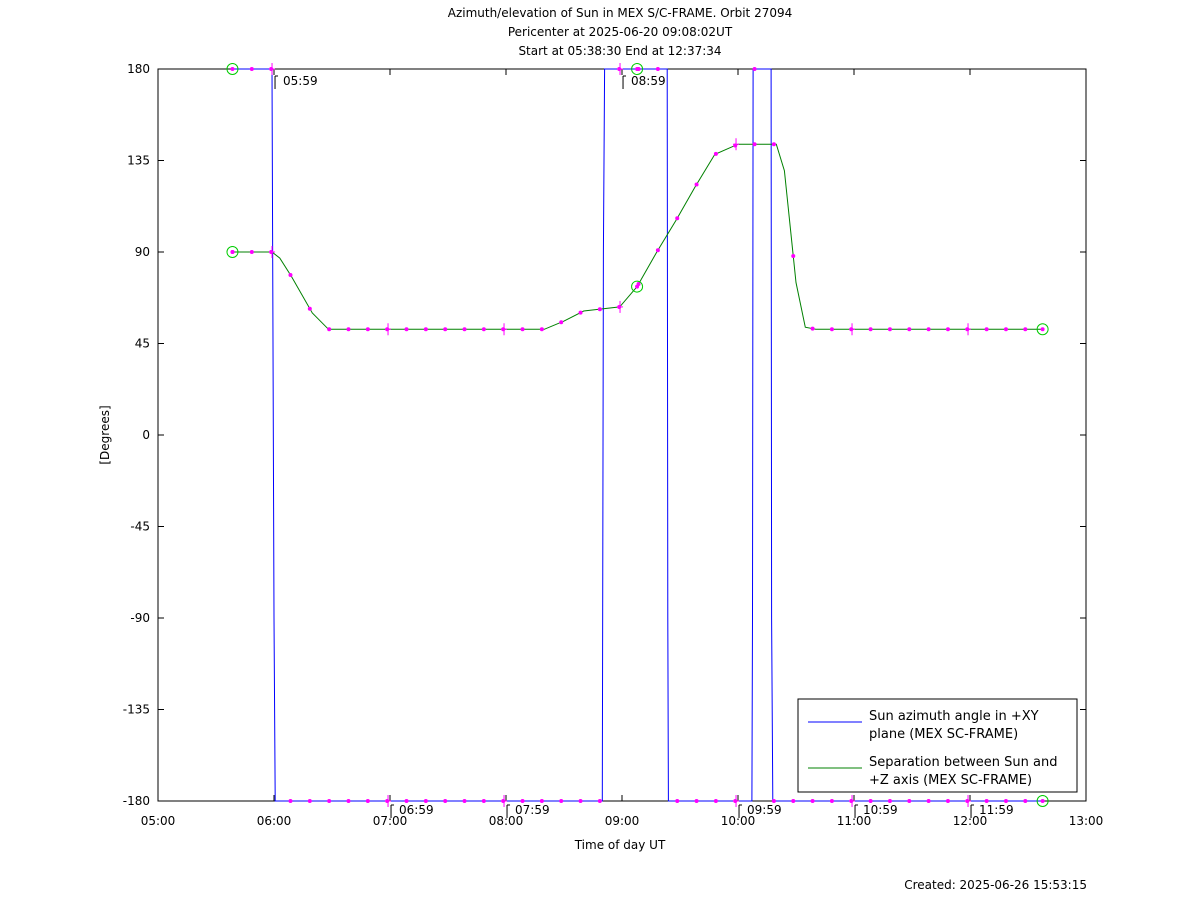 The width and height of the screenshot is (1200, 901). What do you see at coordinates (1086, 821) in the screenshot?
I see `x-tick-label: 13:00` at bounding box center [1086, 821].